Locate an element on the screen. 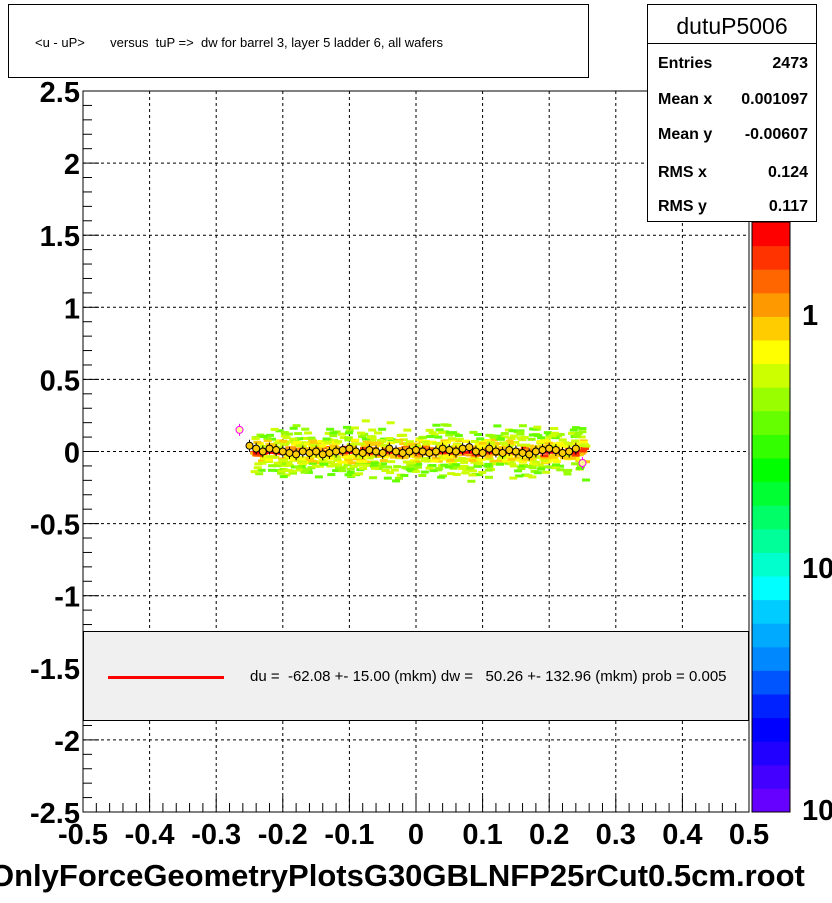 The width and height of the screenshot is (832, 903). x-tick-label: 0.3 is located at coordinates (616, 835).